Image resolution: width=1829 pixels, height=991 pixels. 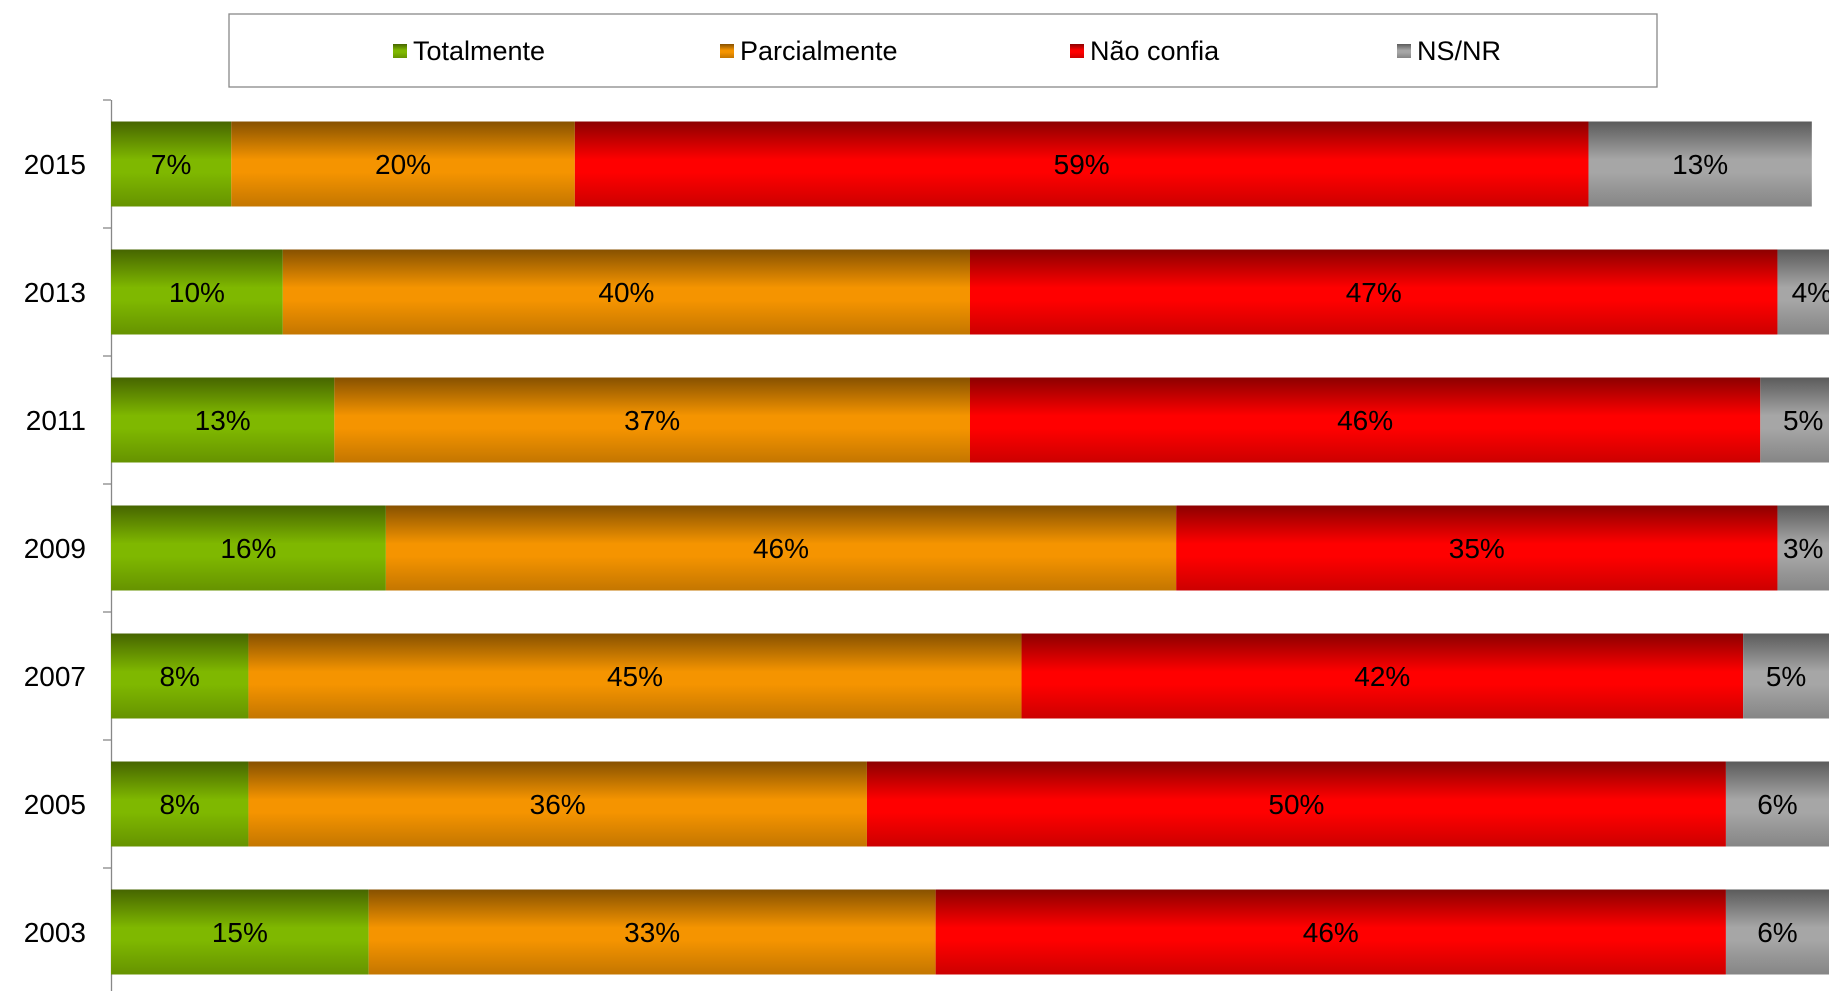 I want to click on category-label-2005: 2005, so click(x=55, y=804).